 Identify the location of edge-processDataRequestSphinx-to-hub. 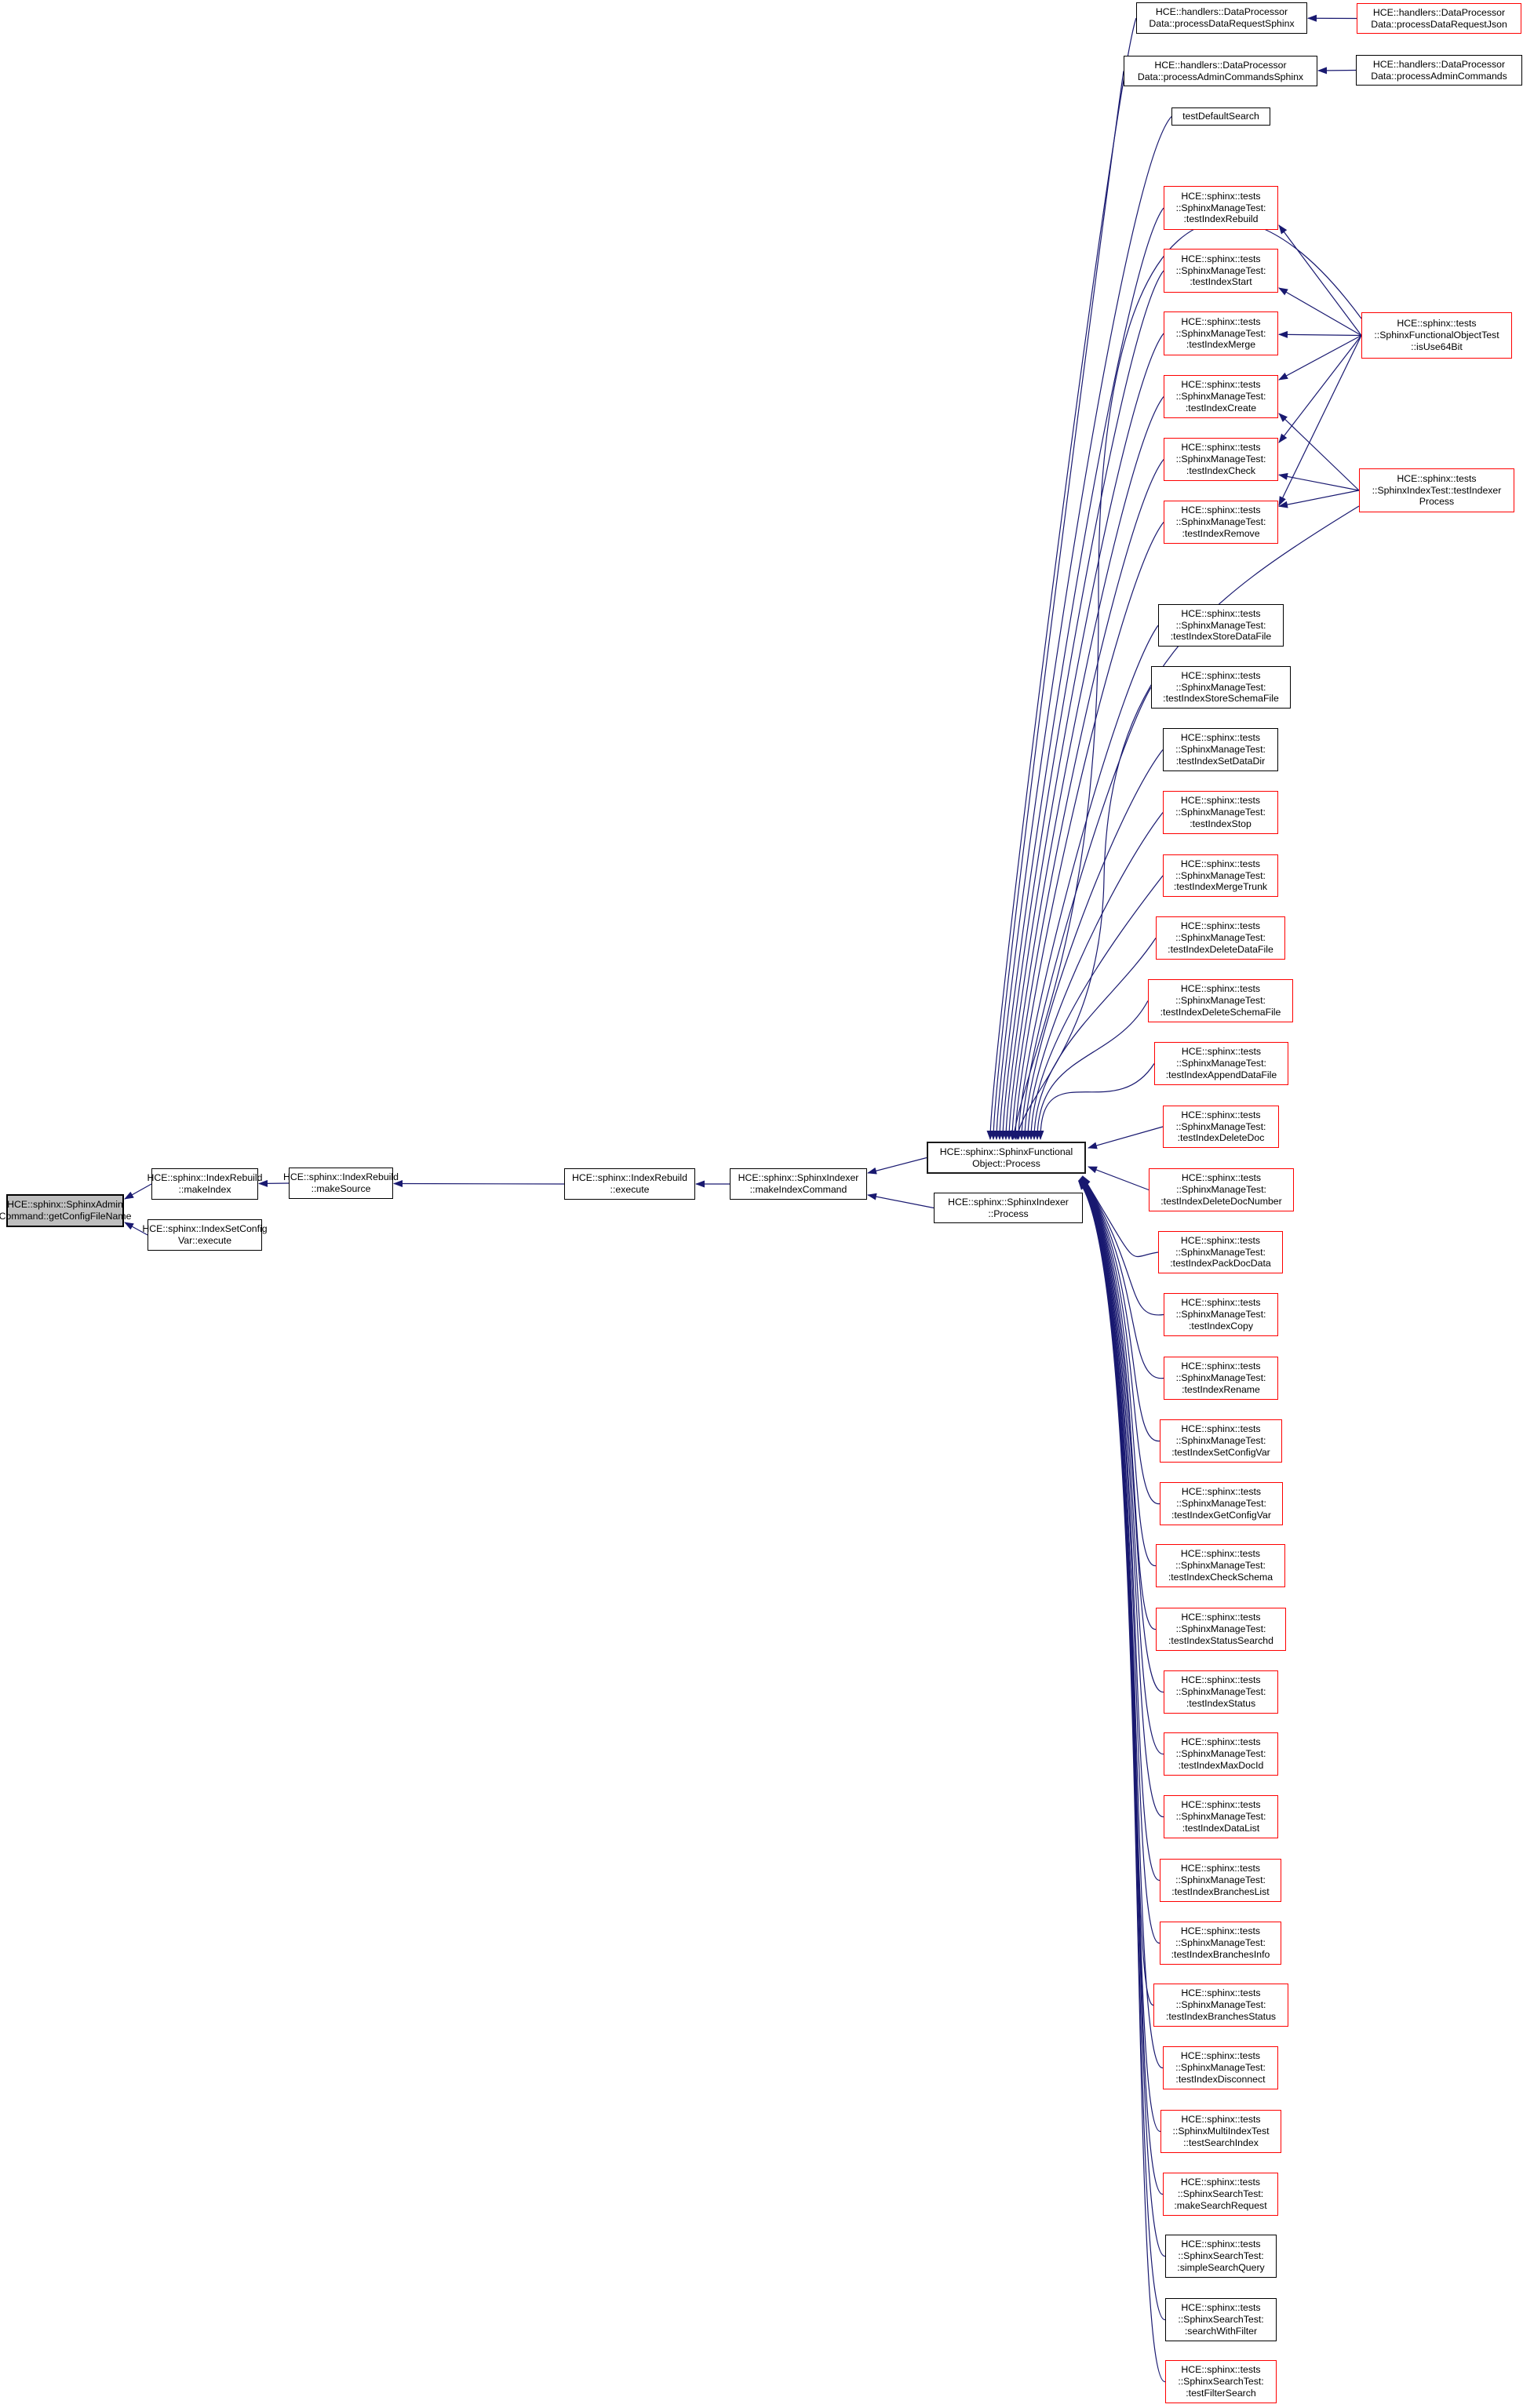
(1061, 578).